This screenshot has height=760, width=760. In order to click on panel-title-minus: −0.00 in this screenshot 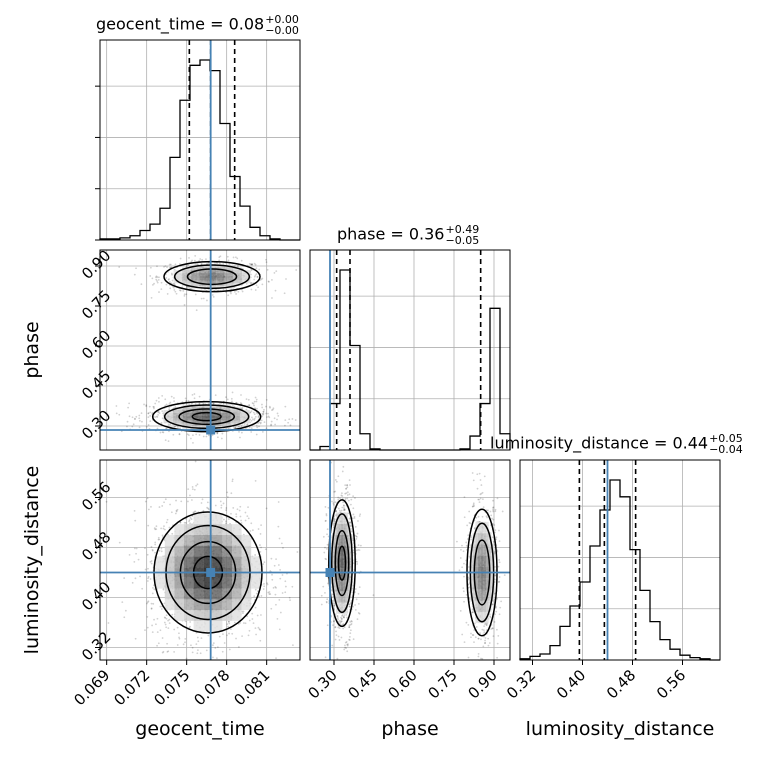, I will do `click(282, 30)`.